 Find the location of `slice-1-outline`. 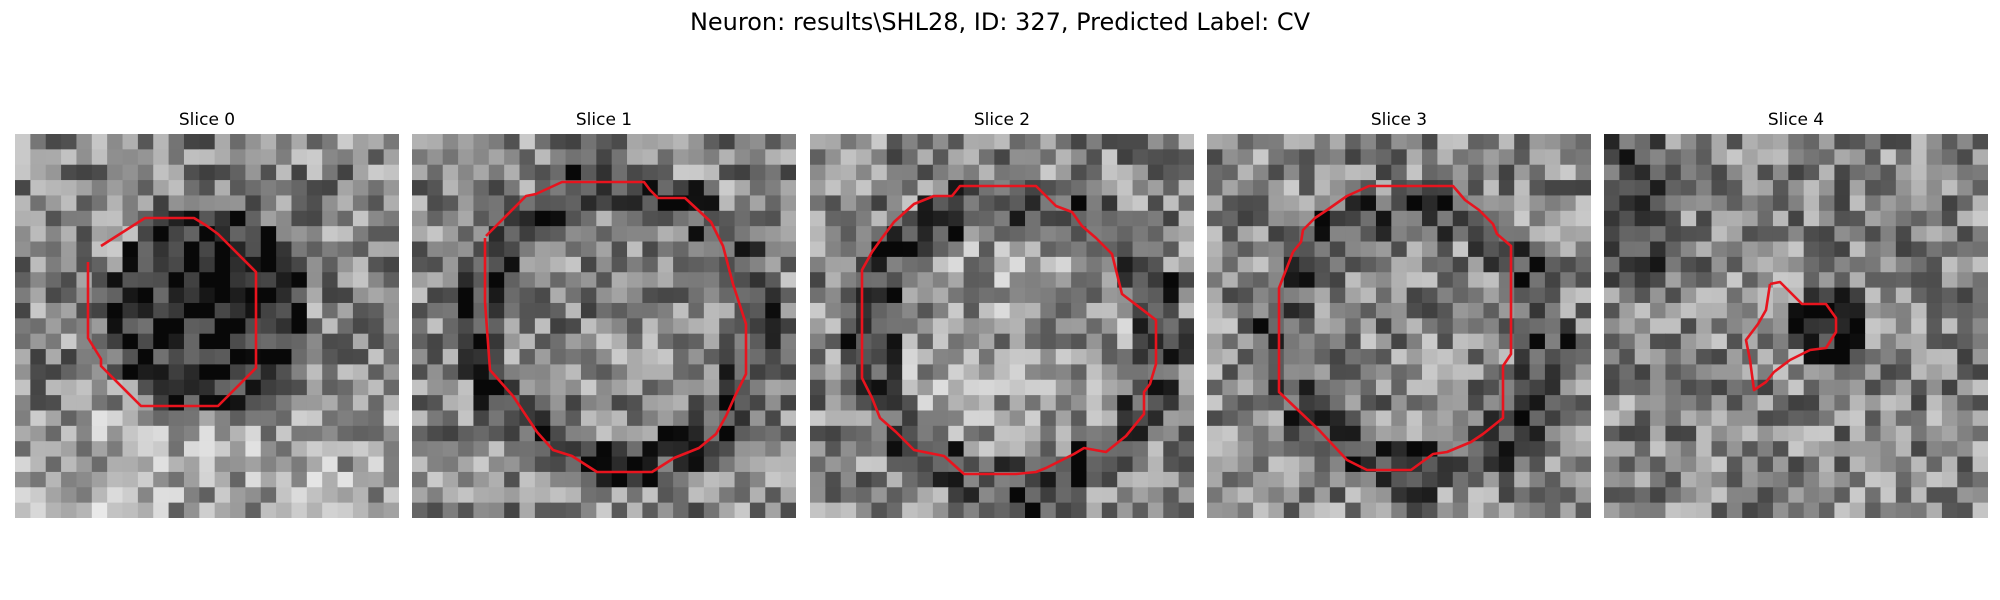

slice-1-outline is located at coordinates (615, 327).